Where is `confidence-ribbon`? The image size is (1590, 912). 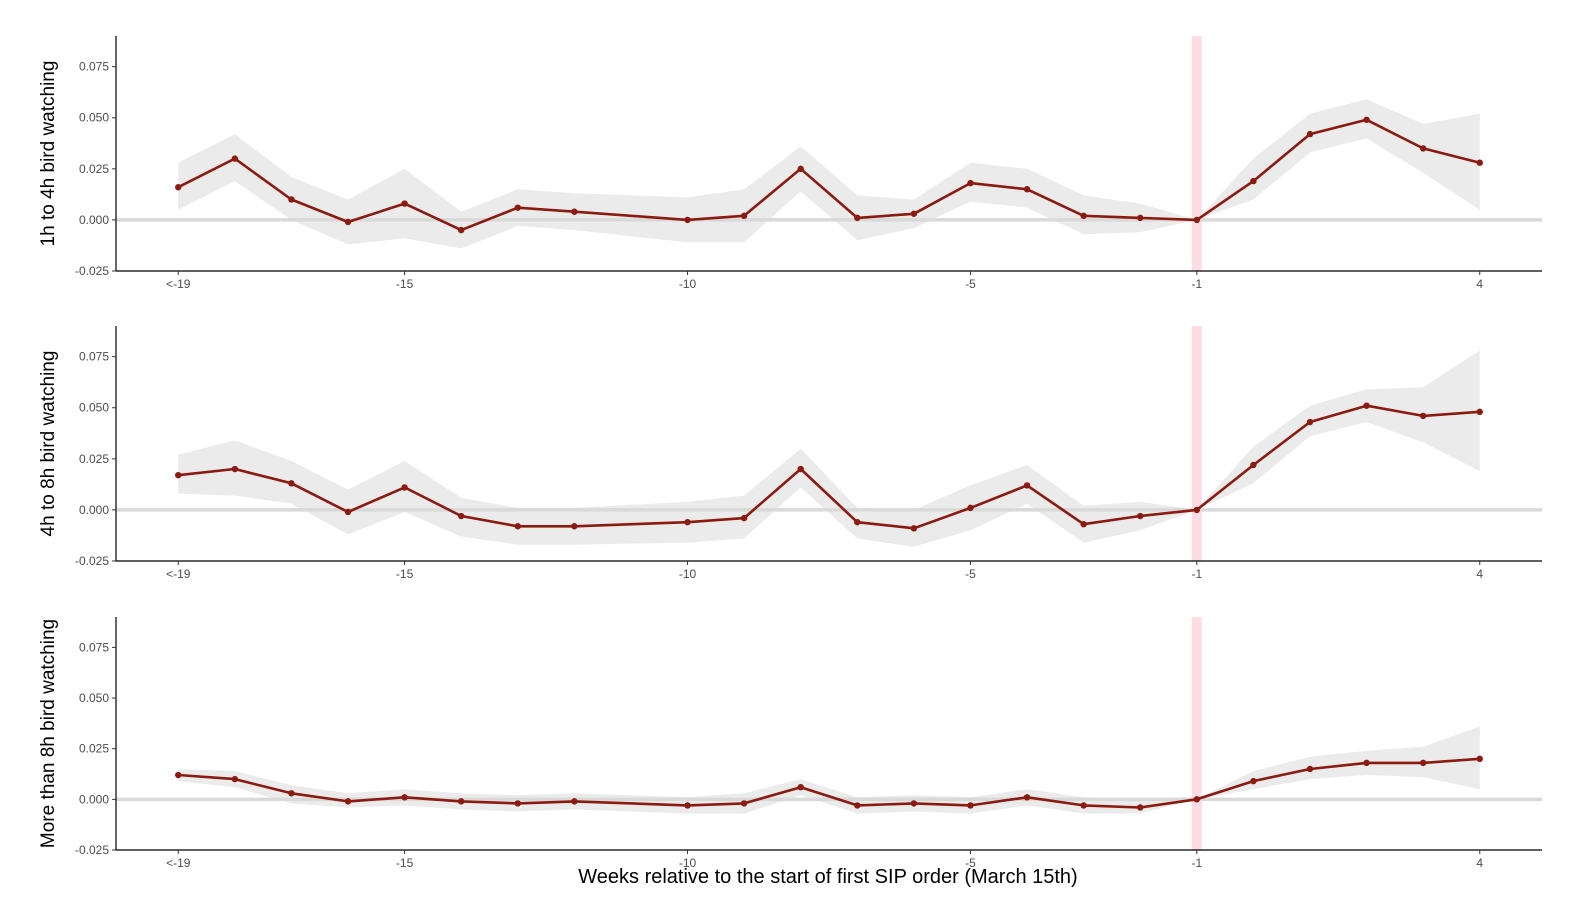 confidence-ribbon is located at coordinates (829, 174).